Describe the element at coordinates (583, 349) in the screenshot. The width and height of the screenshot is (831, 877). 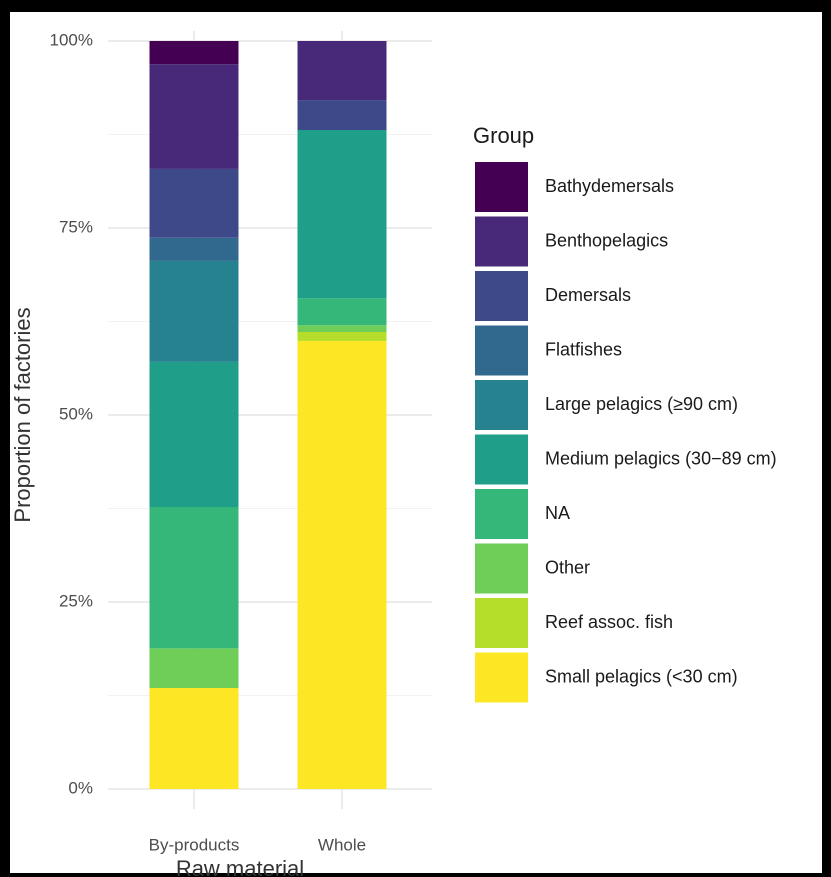
I see `legend-label: Flatfishes` at that location.